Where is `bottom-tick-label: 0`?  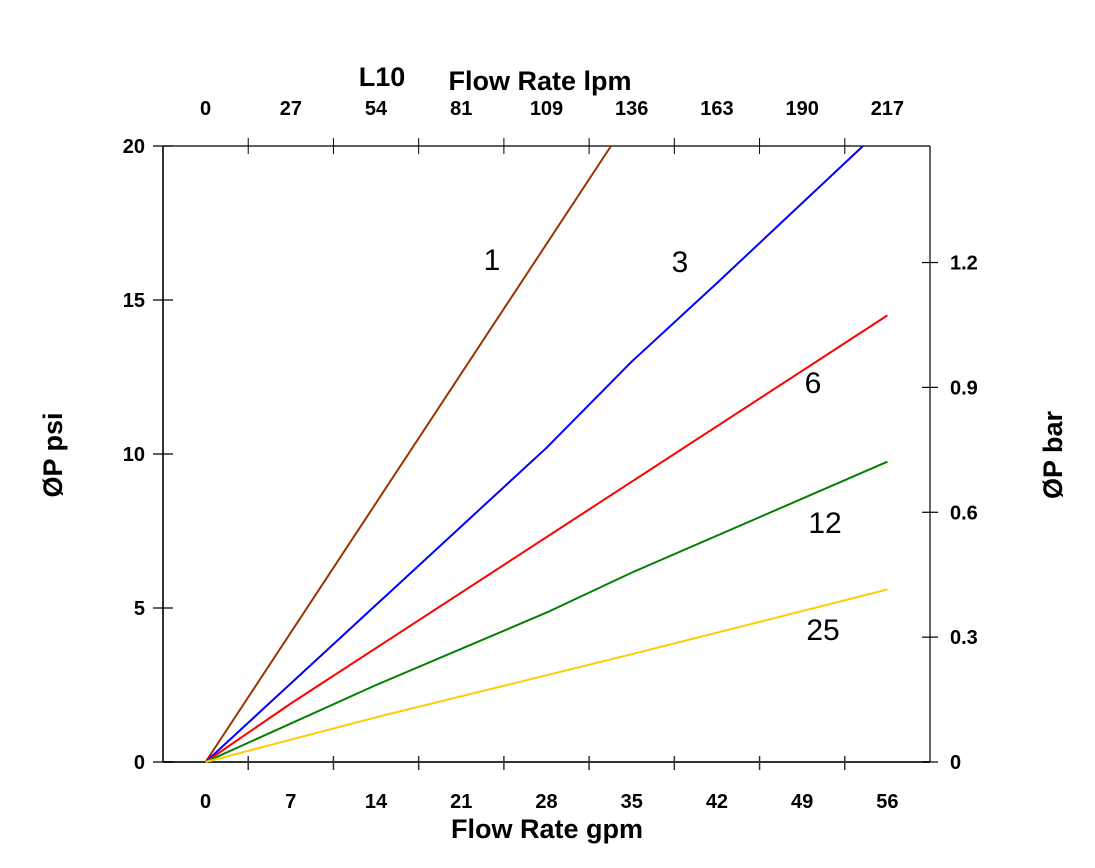 bottom-tick-label: 0 is located at coordinates (205, 802).